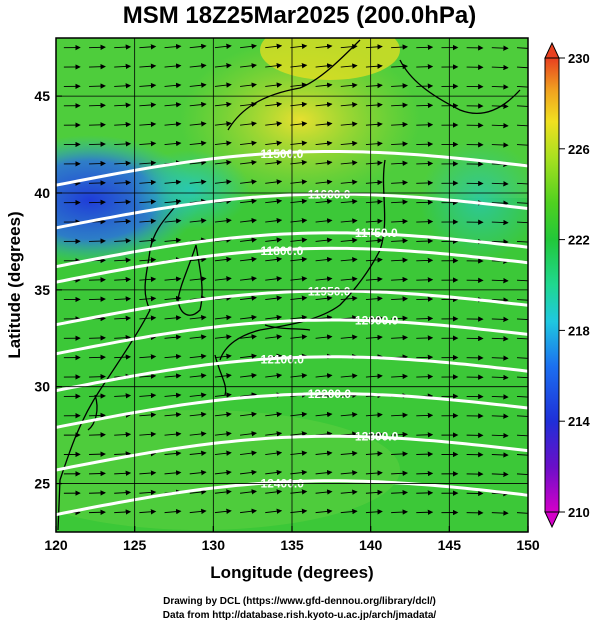  What do you see at coordinates (574, 285) in the screenshot?
I see `colorbar-ticks: 210 214 218 222 226 230` at bounding box center [574, 285].